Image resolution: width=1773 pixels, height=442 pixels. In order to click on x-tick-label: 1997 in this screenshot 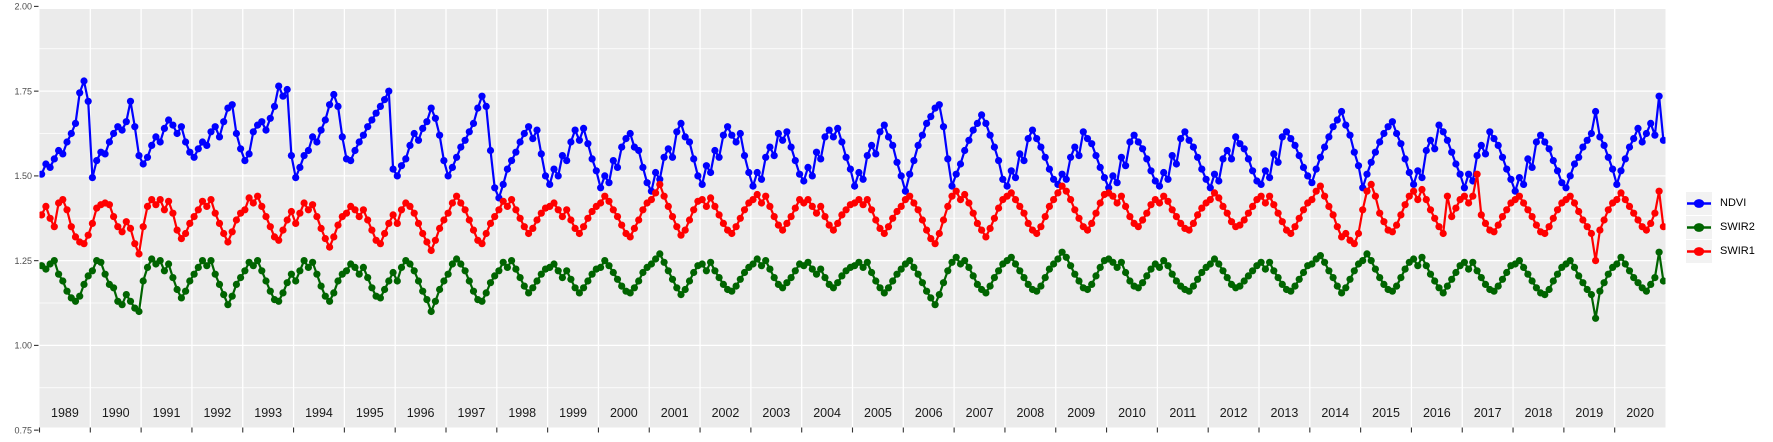, I will do `click(472, 413)`.